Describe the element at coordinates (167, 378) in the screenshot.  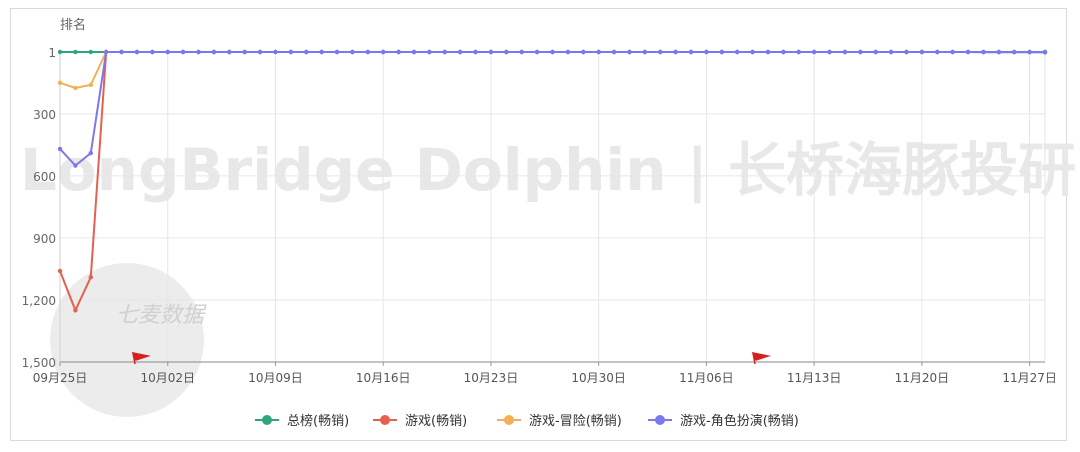
I see `x-tick-label: 10月02日` at that location.